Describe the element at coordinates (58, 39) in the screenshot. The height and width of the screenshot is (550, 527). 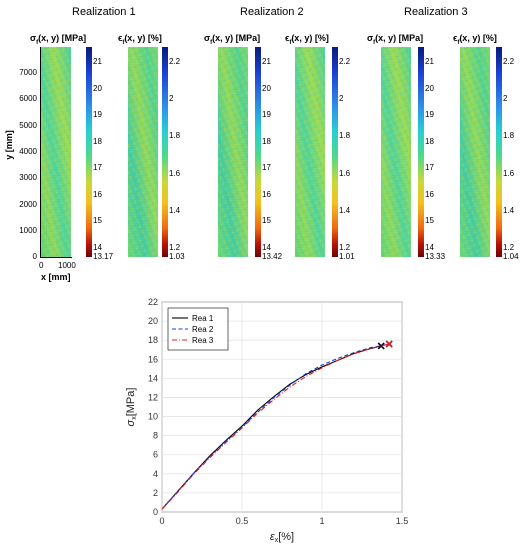
I see `r1-stress-title: σf(x, y) [MPa]` at that location.